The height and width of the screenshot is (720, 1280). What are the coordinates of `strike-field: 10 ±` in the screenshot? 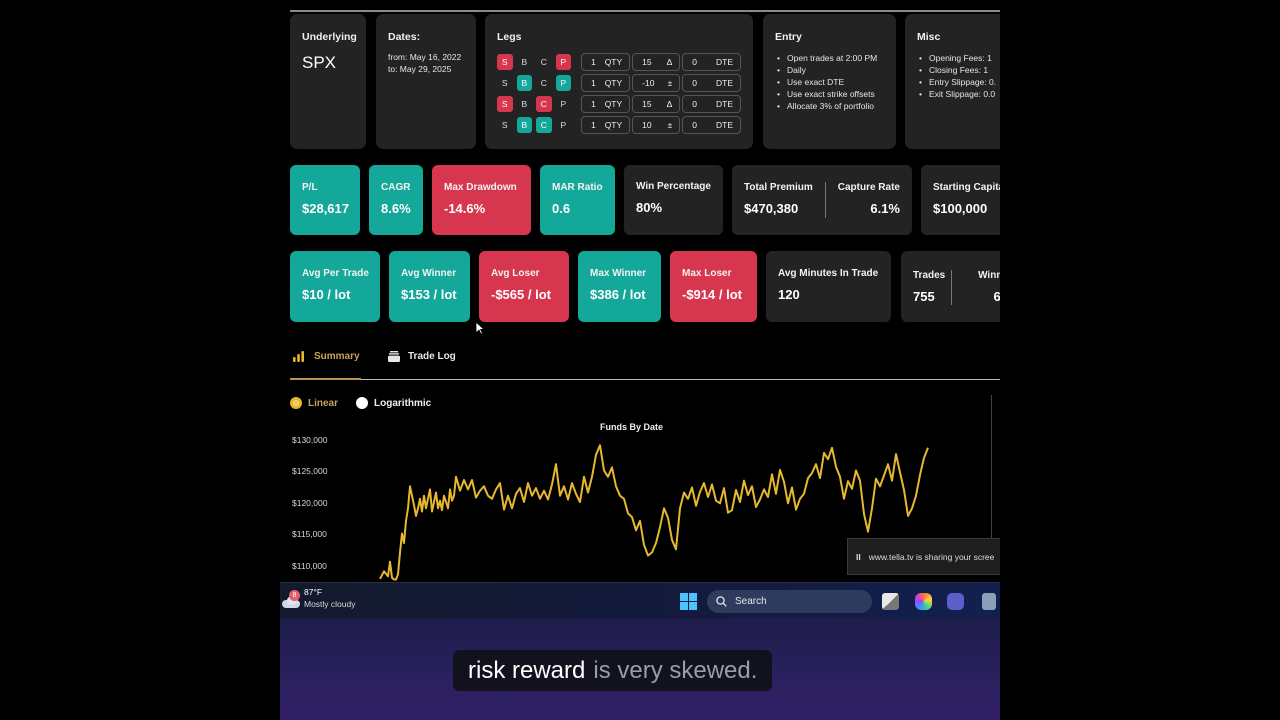 It's located at (656, 124).